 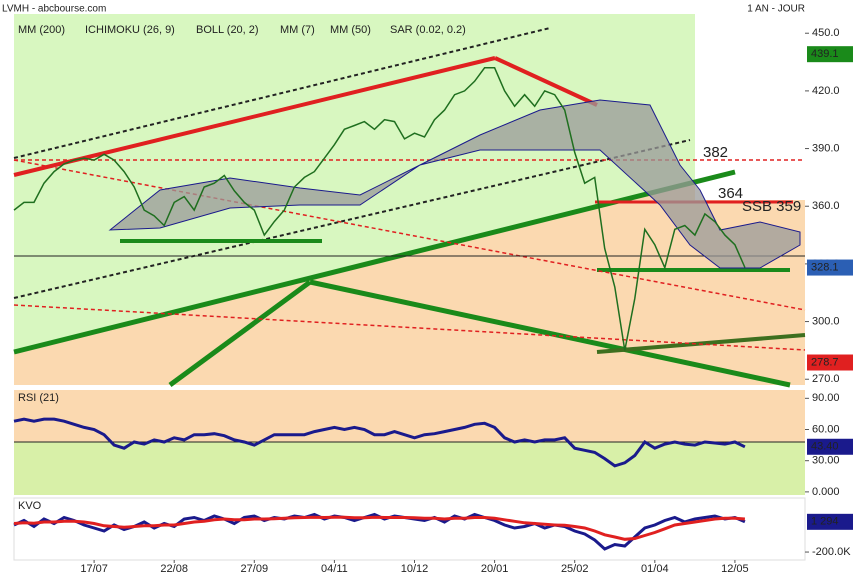 What do you see at coordinates (350, 30) in the screenshot?
I see `legend-item: MM (50)` at bounding box center [350, 30].